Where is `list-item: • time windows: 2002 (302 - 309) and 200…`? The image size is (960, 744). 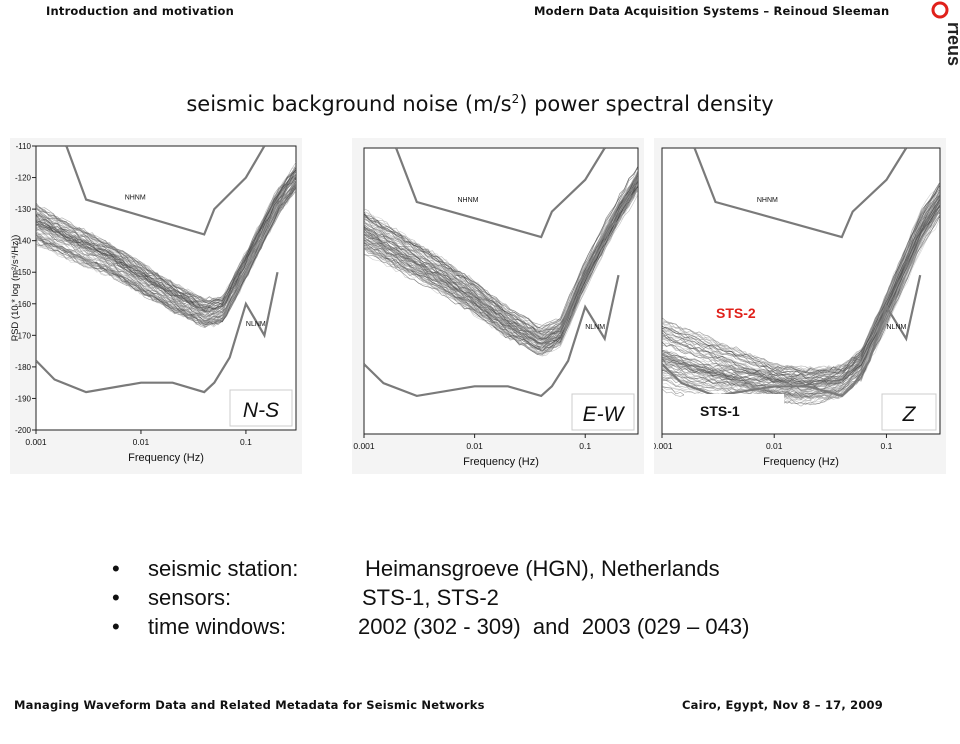 list-item: • time windows: 2002 (302 - 309) and 200… is located at coordinates (431, 626).